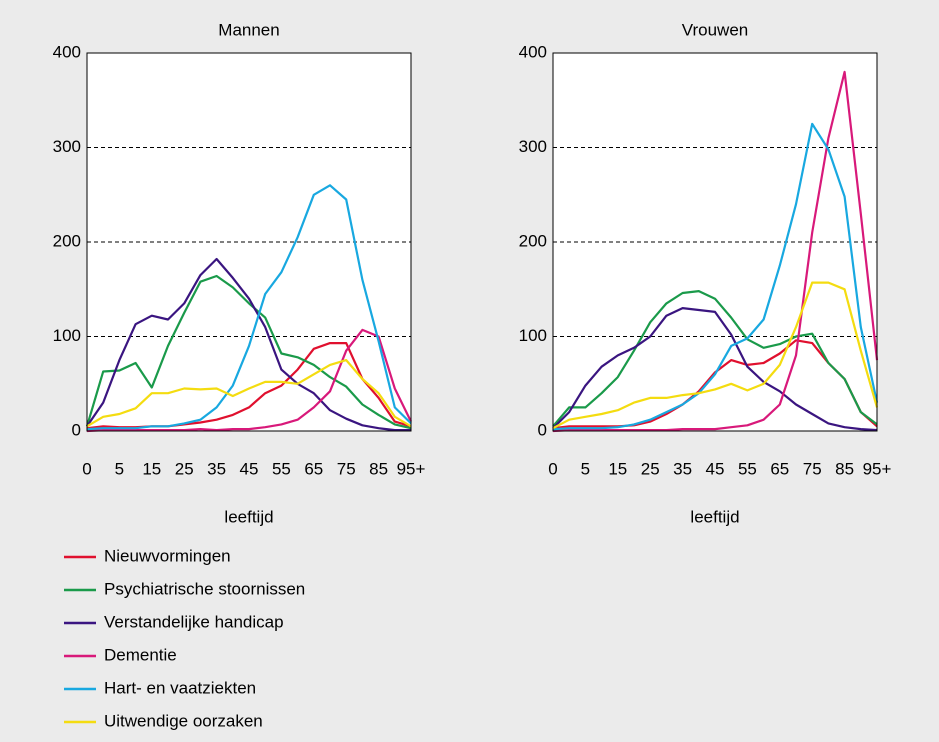 The height and width of the screenshot is (742, 939). What do you see at coordinates (140, 654) in the screenshot?
I see `legend-label: Dementie` at bounding box center [140, 654].